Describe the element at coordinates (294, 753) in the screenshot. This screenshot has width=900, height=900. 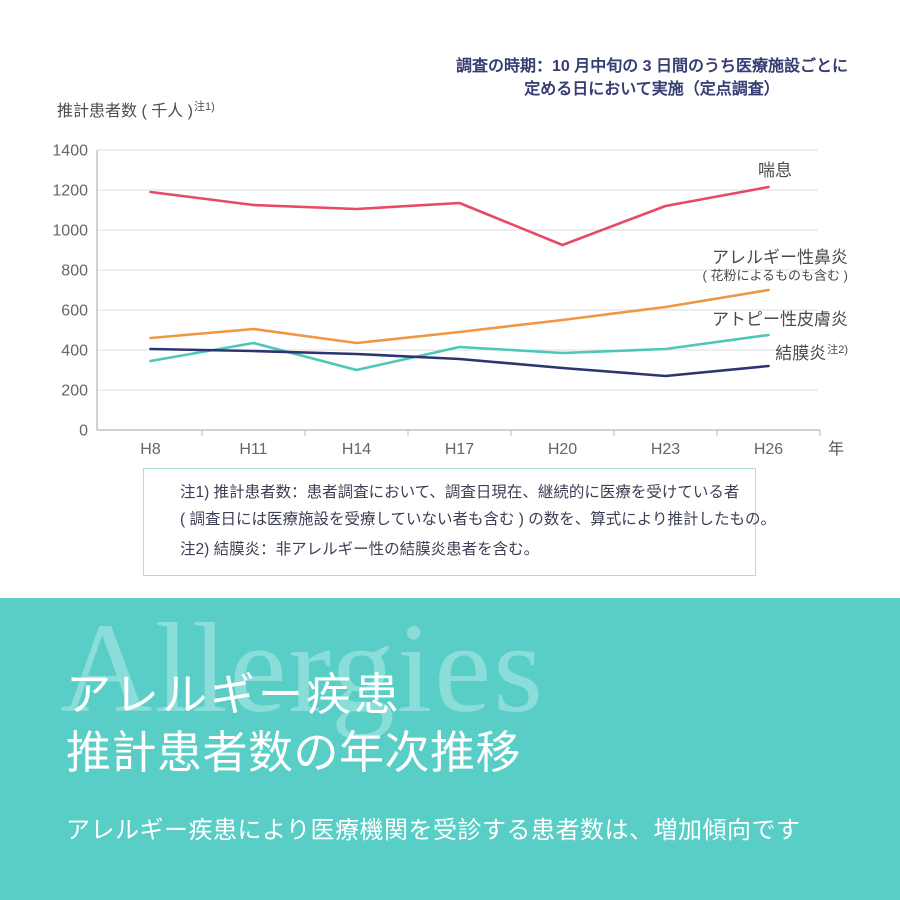
I see `footer-title-line2: 推計患者数の年次推移` at that location.